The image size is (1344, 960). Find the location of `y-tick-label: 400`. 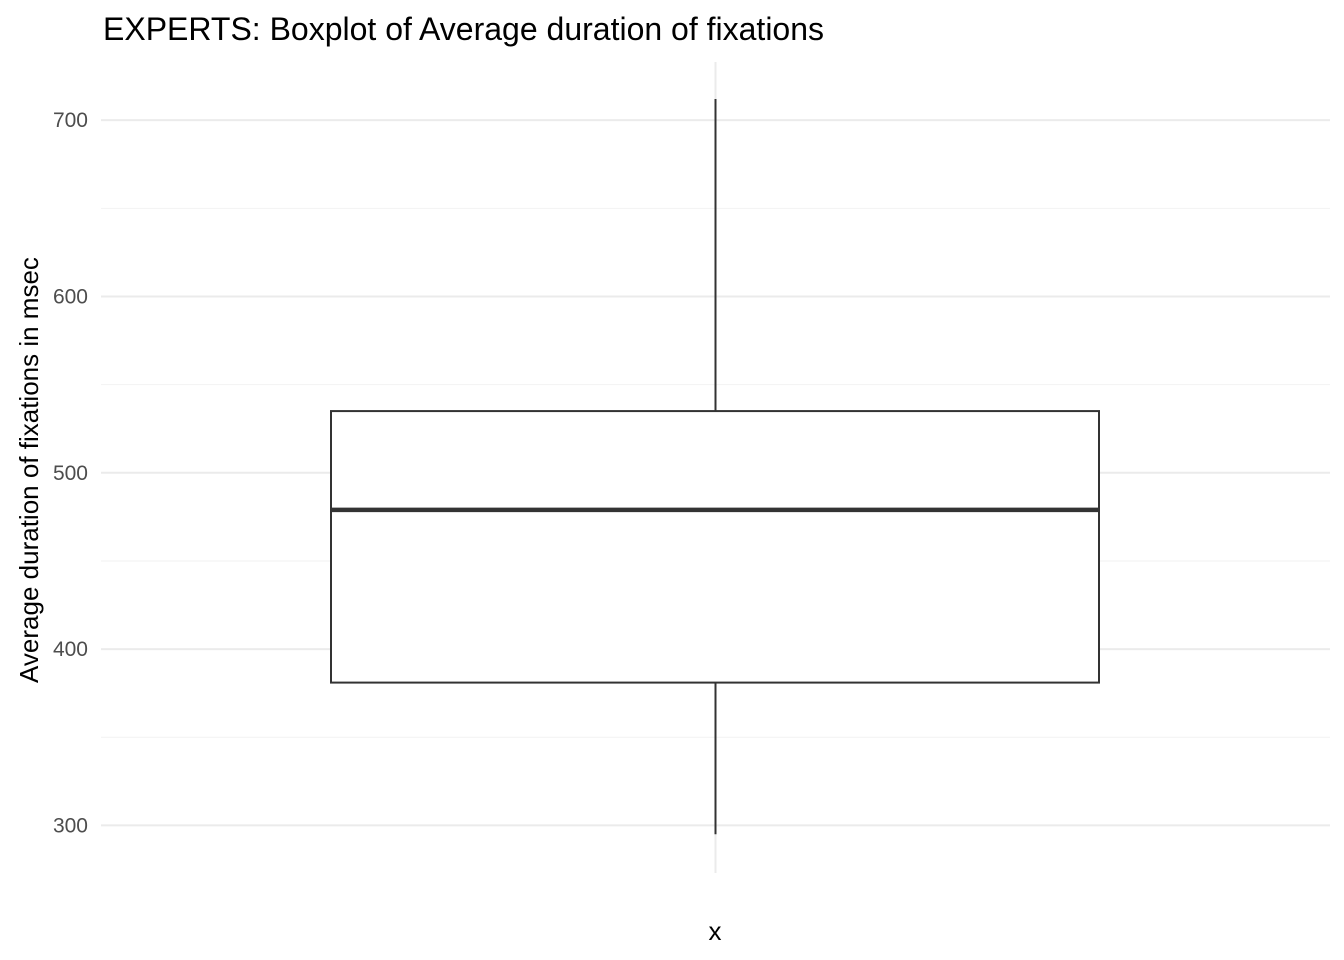

y-tick-label: 400 is located at coordinates (70, 649).